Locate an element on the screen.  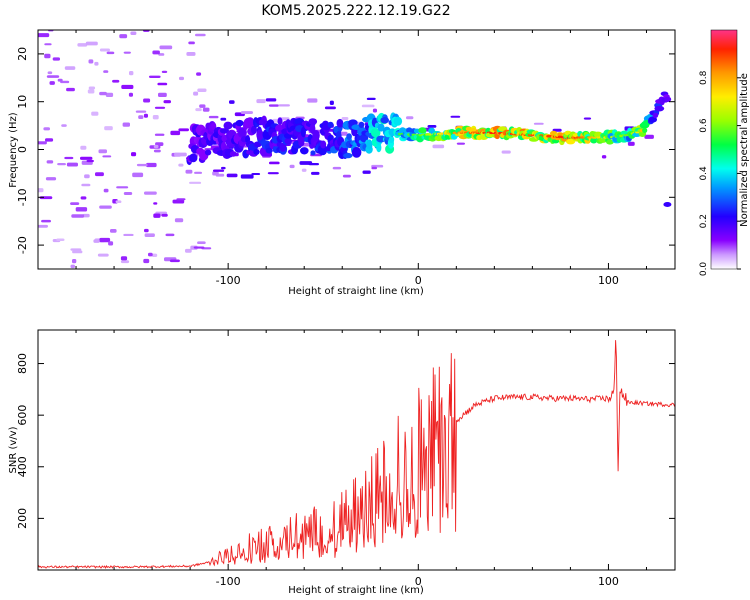
colorbar-tick-label: 0.6 is located at coordinates (704, 125).